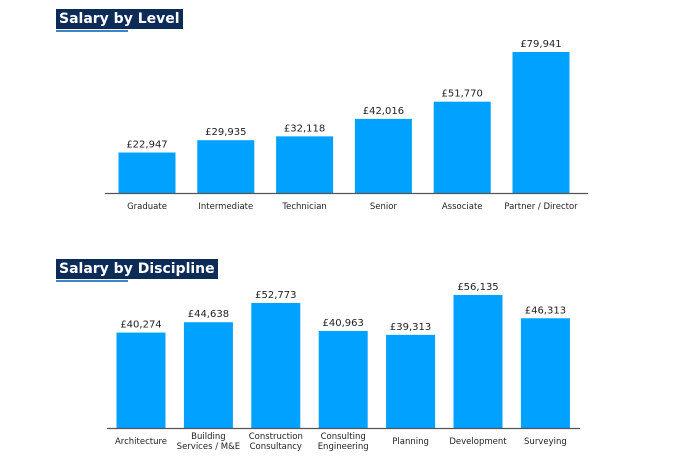  I want to click on value-label: £52,773, so click(275, 295).